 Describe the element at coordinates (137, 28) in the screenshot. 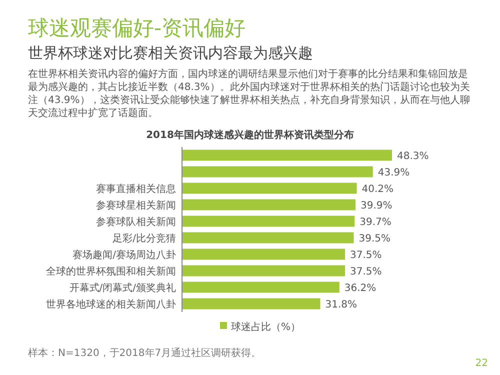

I see `chart-title: 球迷观赛偏好-资讯偏好` at that location.